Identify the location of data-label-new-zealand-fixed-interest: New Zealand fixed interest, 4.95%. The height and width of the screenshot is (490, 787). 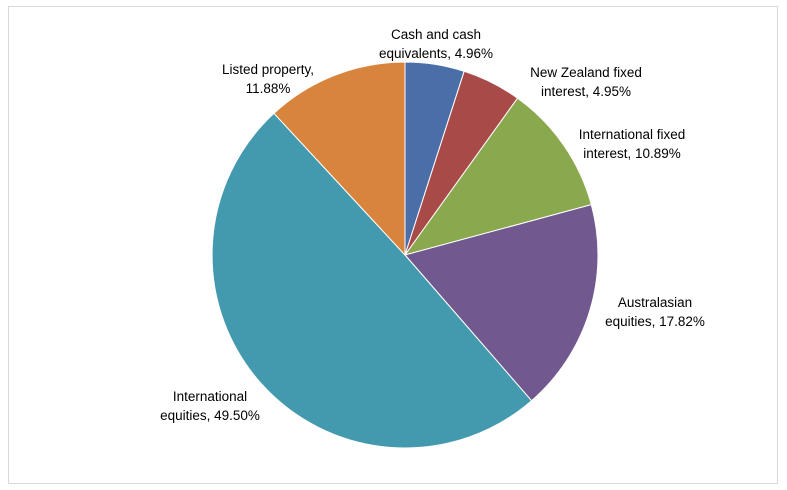
(586, 82).